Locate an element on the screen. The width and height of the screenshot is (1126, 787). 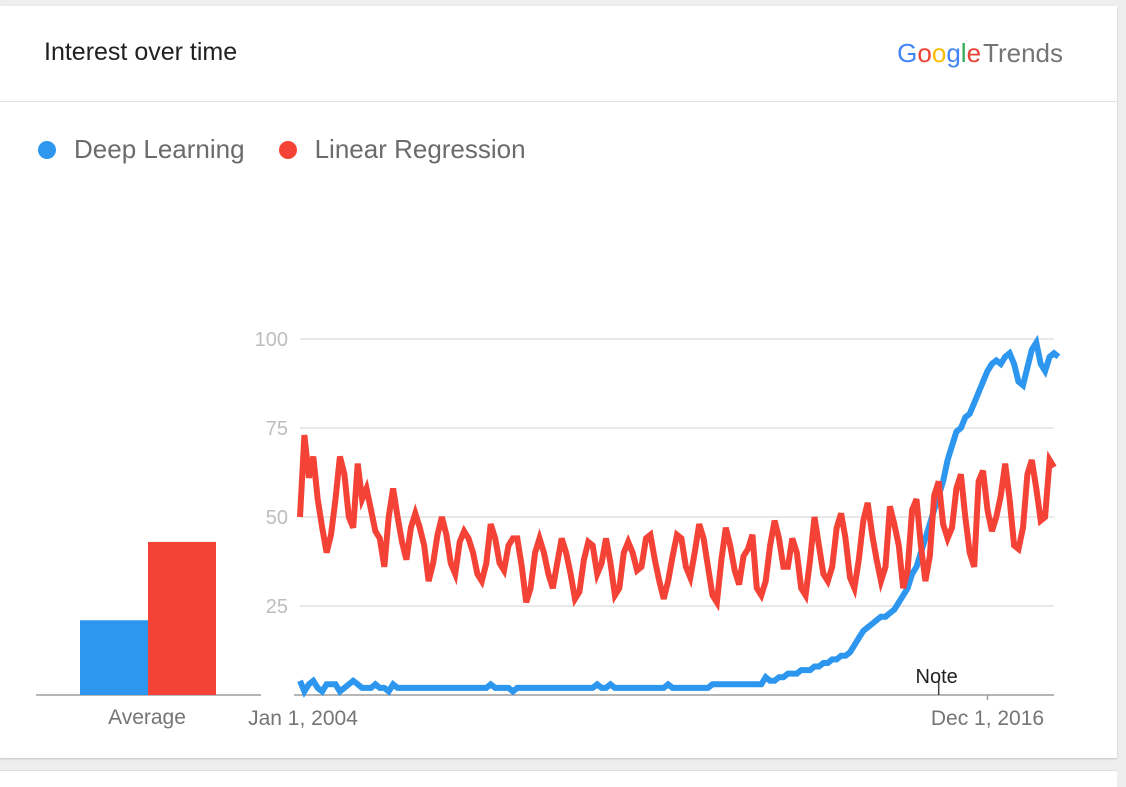
legend-item-deep-learning: Deep Learning is located at coordinates (141, 149).